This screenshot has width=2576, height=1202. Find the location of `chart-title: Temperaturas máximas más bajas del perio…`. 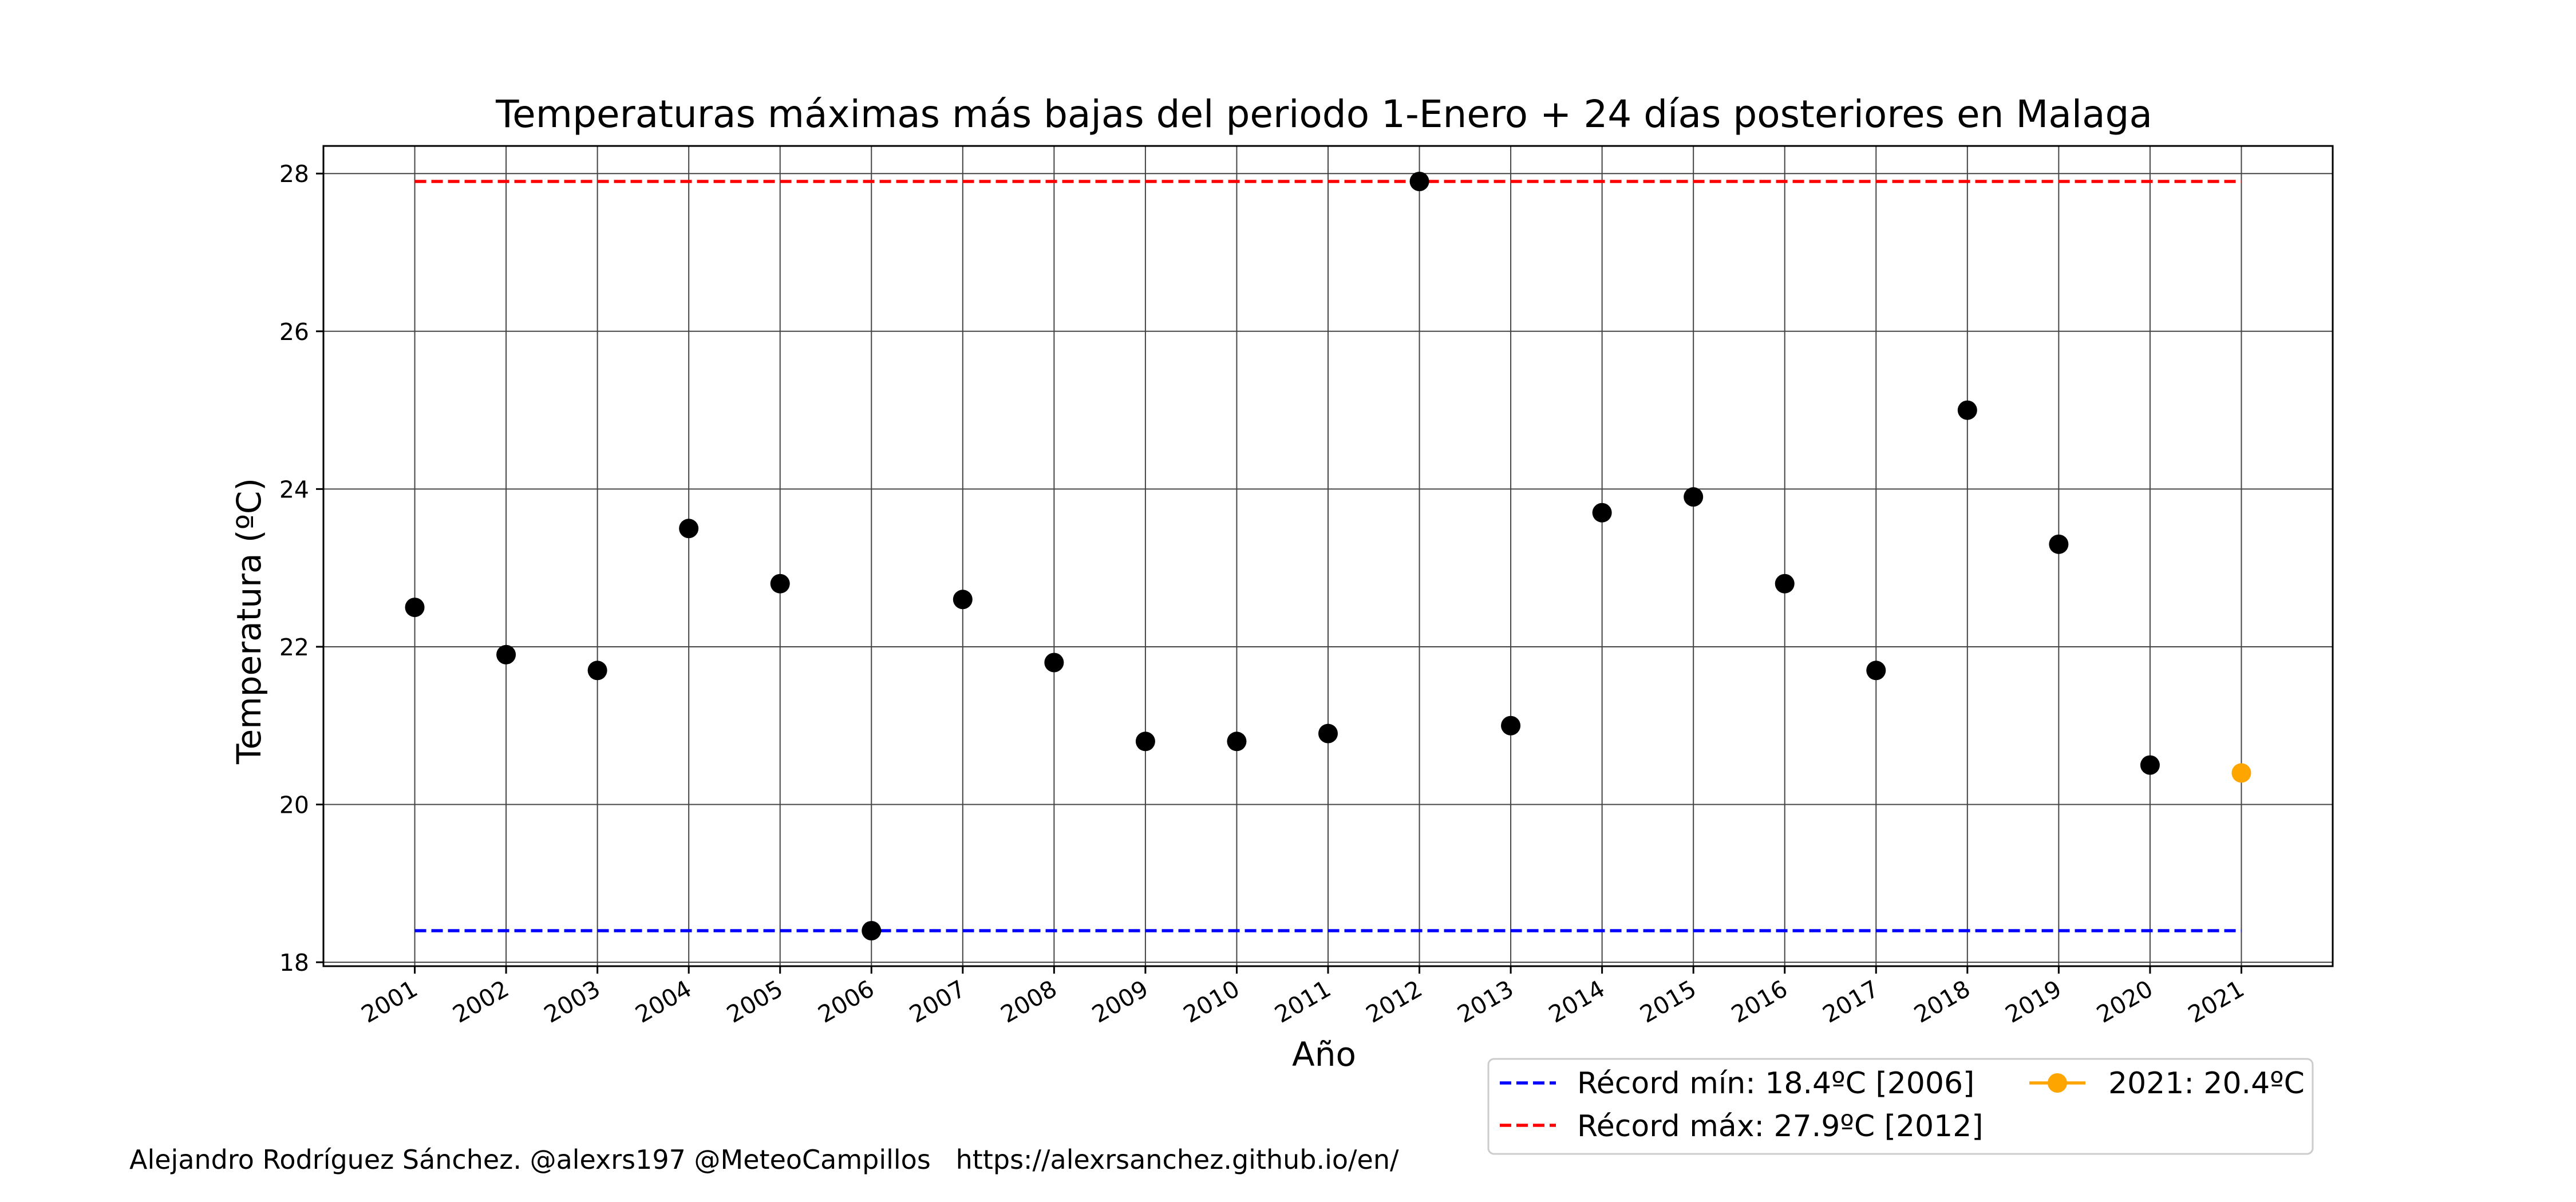

chart-title: Temperaturas máximas más bajas del perio… is located at coordinates (1323, 114).